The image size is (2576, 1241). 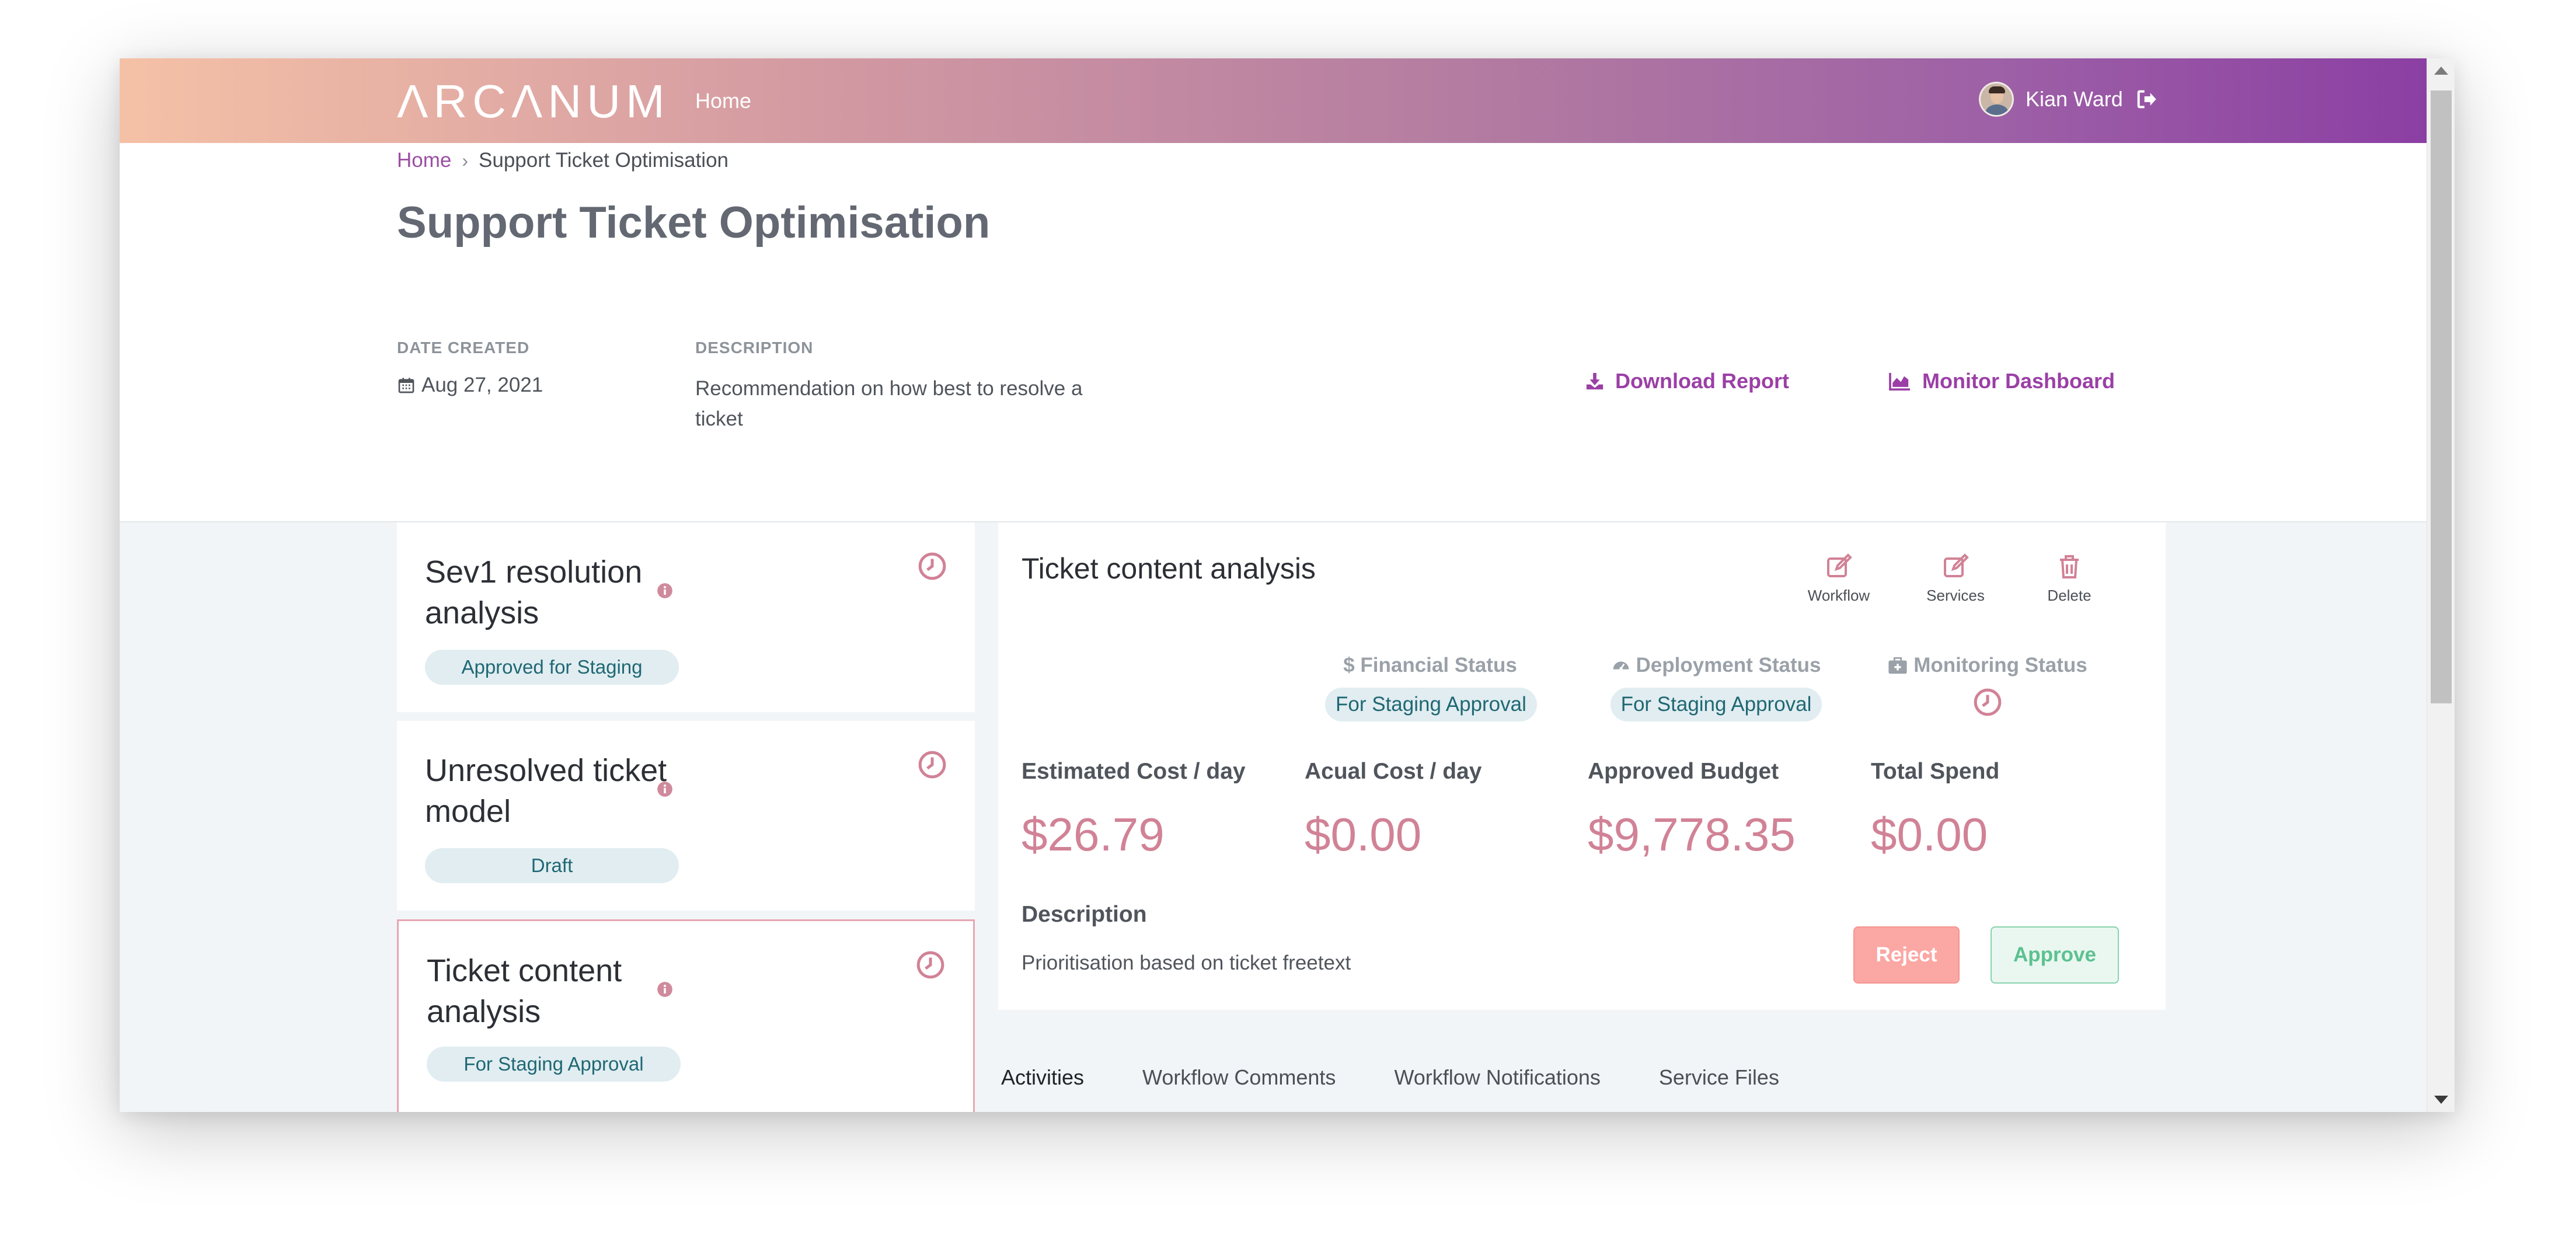 What do you see at coordinates (552, 667) in the screenshot?
I see `status-badge: Approved for Staging` at bounding box center [552, 667].